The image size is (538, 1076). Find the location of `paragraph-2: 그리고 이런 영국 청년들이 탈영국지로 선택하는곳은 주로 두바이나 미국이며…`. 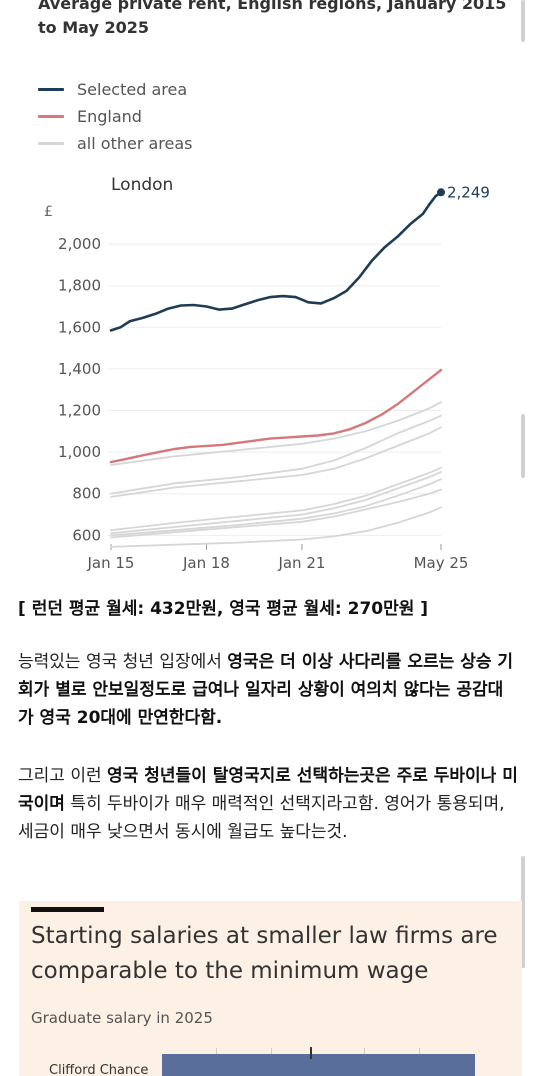

paragraph-2: 그리고 이런 영국 청년들이 탈영국지로 선택하는곳은 주로 두바이나 미국이며… is located at coordinates (268, 804).